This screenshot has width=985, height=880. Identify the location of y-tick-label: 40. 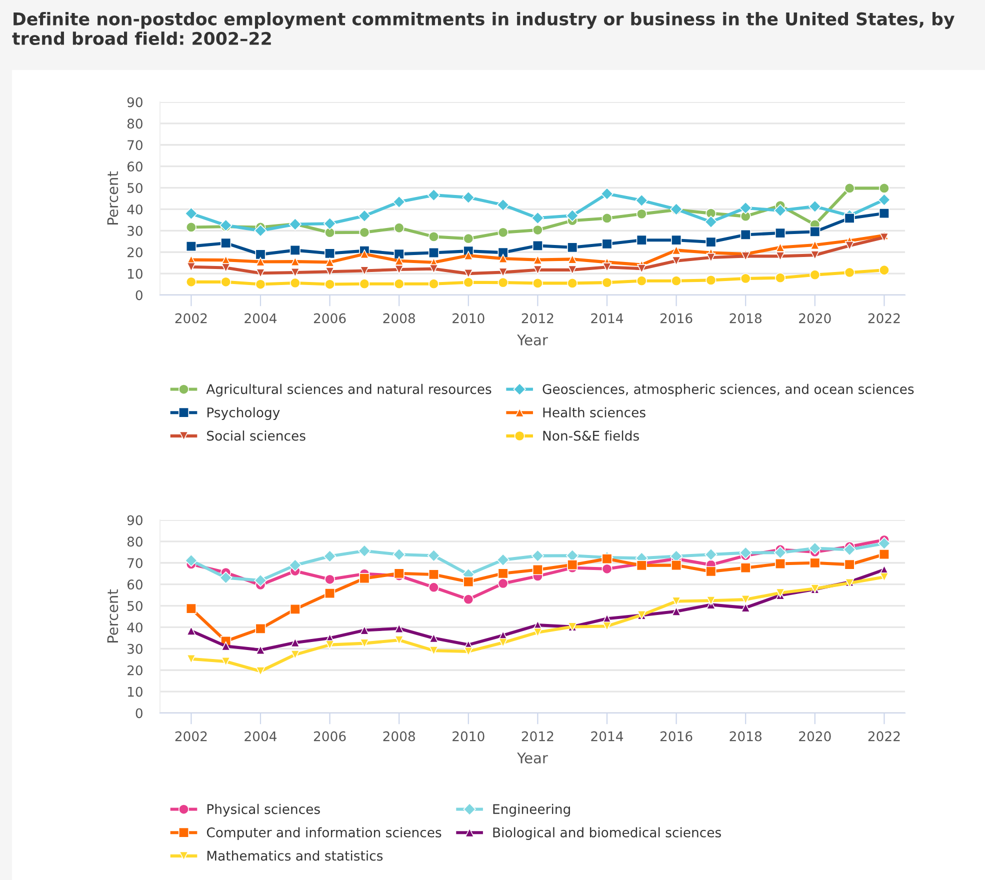
(134, 209).